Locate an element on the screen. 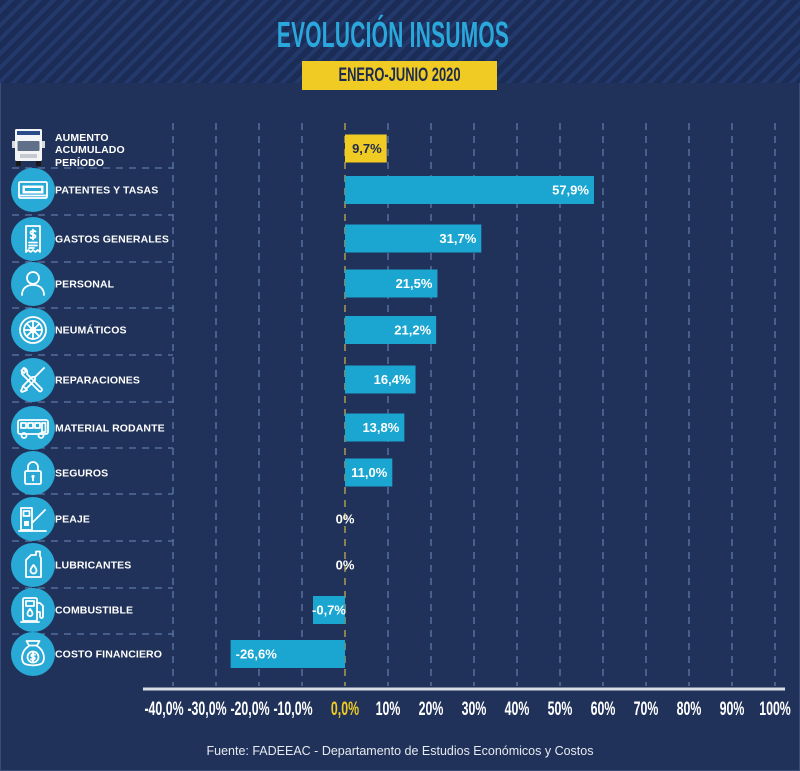 The image size is (800, 771). category-label: LUBRICANTES is located at coordinates (93, 565).